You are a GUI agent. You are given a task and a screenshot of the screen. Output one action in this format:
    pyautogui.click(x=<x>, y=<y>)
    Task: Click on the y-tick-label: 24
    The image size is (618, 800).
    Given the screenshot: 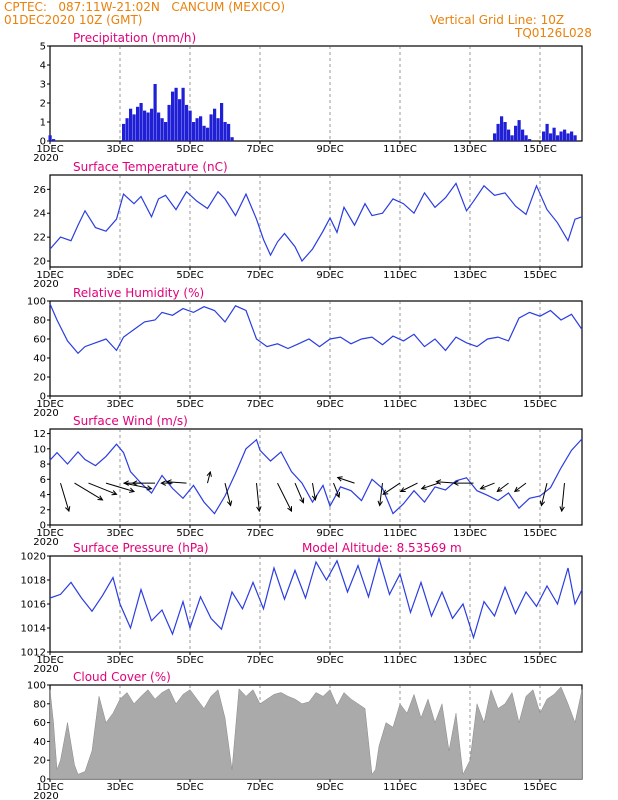 What is the action you would take?
    pyautogui.click(x=39, y=214)
    